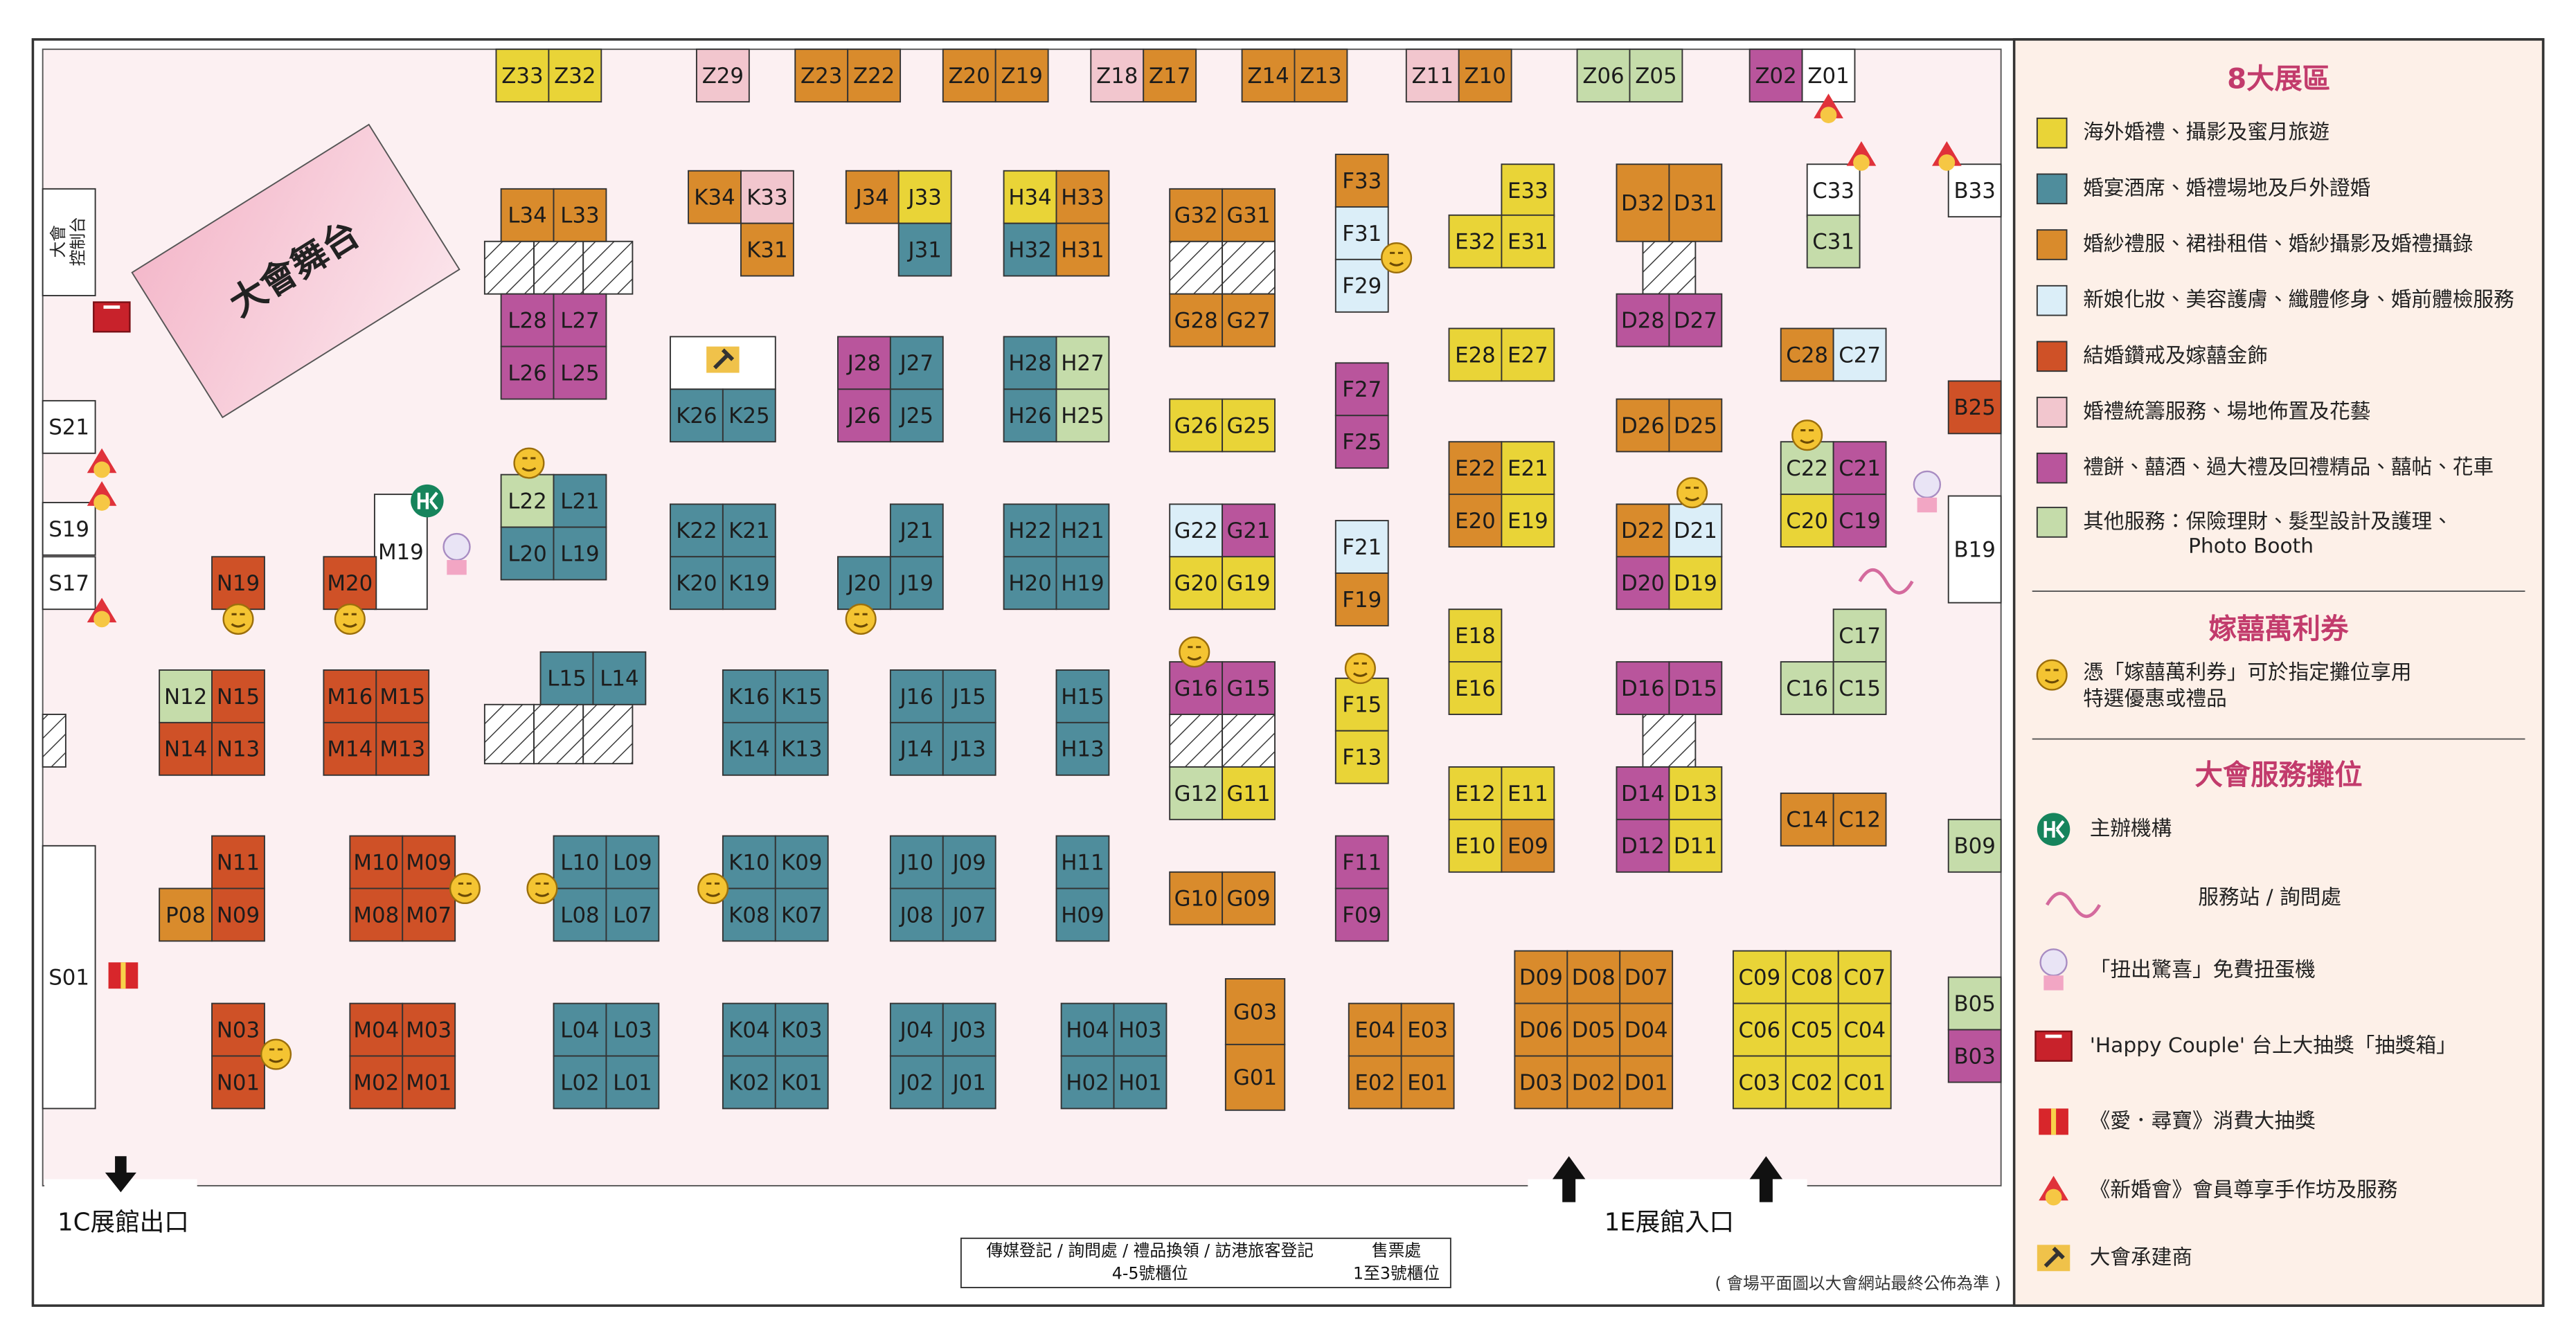 Image resolution: width=2576 pixels, height=1336 pixels. Describe the element at coordinates (2053, 983) in the screenshot. I see `gacha-base` at that location.